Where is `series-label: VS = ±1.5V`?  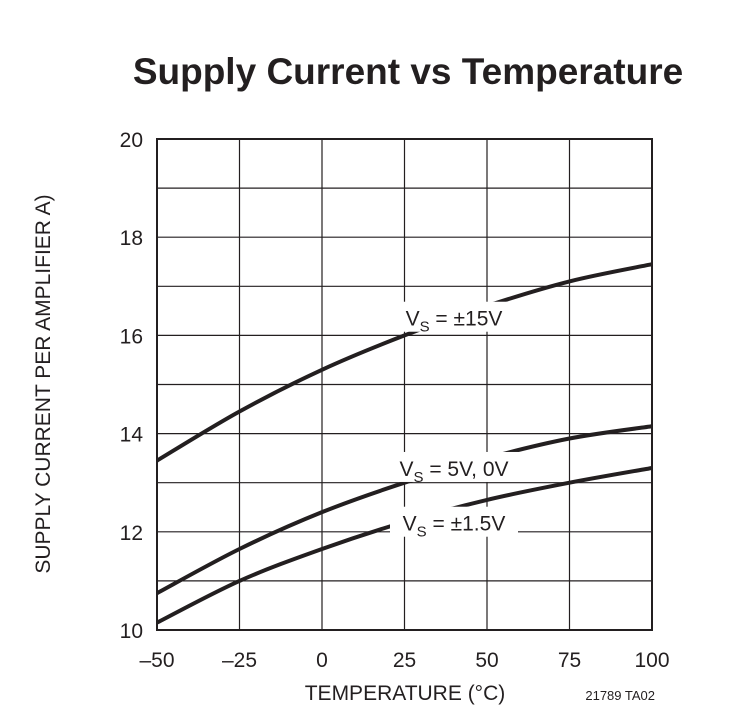
series-label: VS = ±1.5V is located at coordinates (454, 527).